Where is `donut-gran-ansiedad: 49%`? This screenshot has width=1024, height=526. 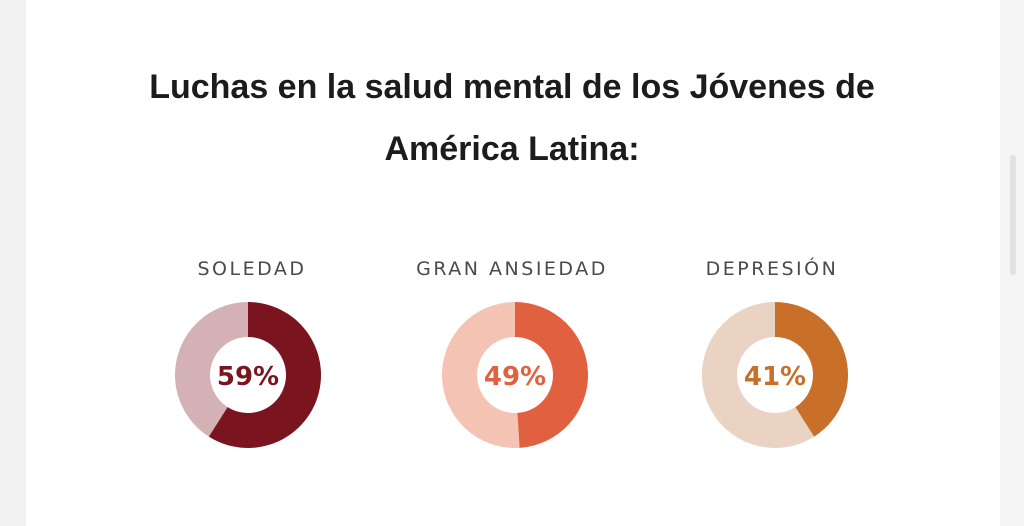 donut-gran-ansiedad: 49% is located at coordinates (515, 375).